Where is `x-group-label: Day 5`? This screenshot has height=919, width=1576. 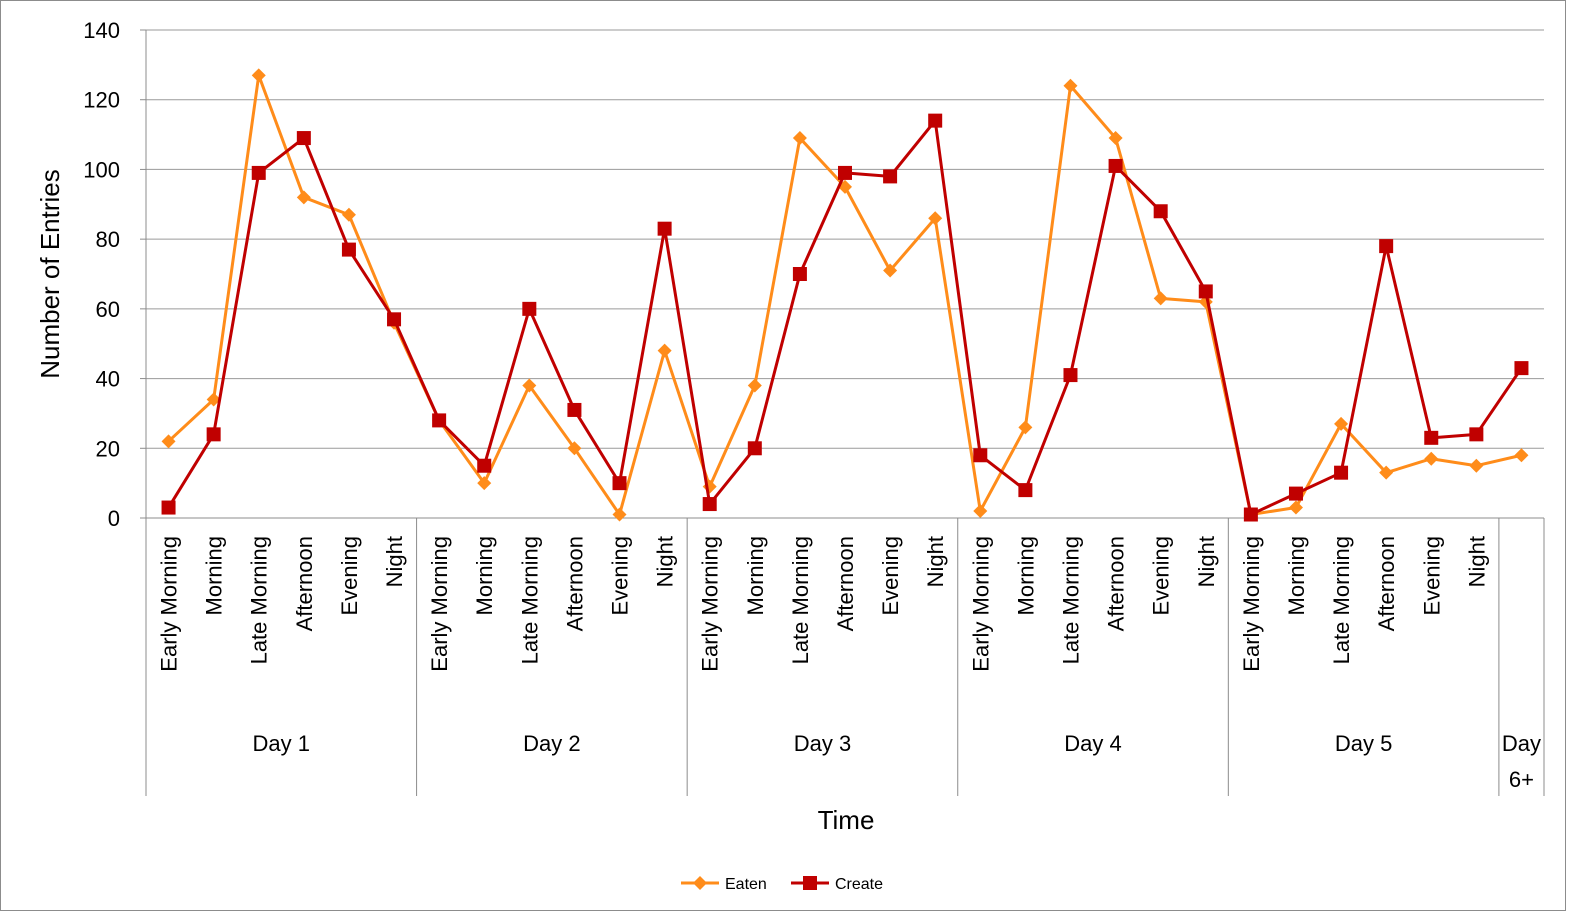
x-group-label: Day 5 is located at coordinates (1363, 743).